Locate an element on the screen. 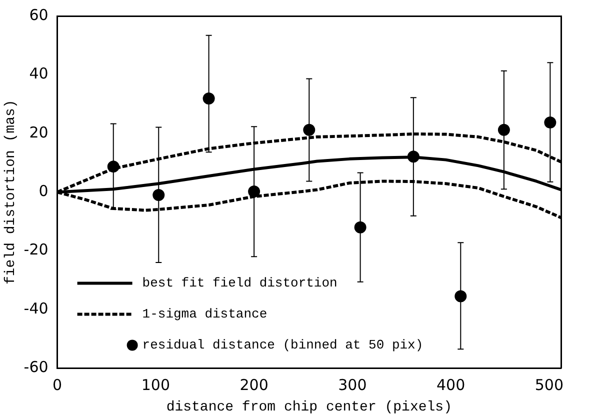 Image resolution: width=593 pixels, height=415 pixels. y-tick-label: 60 is located at coordinates (38, 15).